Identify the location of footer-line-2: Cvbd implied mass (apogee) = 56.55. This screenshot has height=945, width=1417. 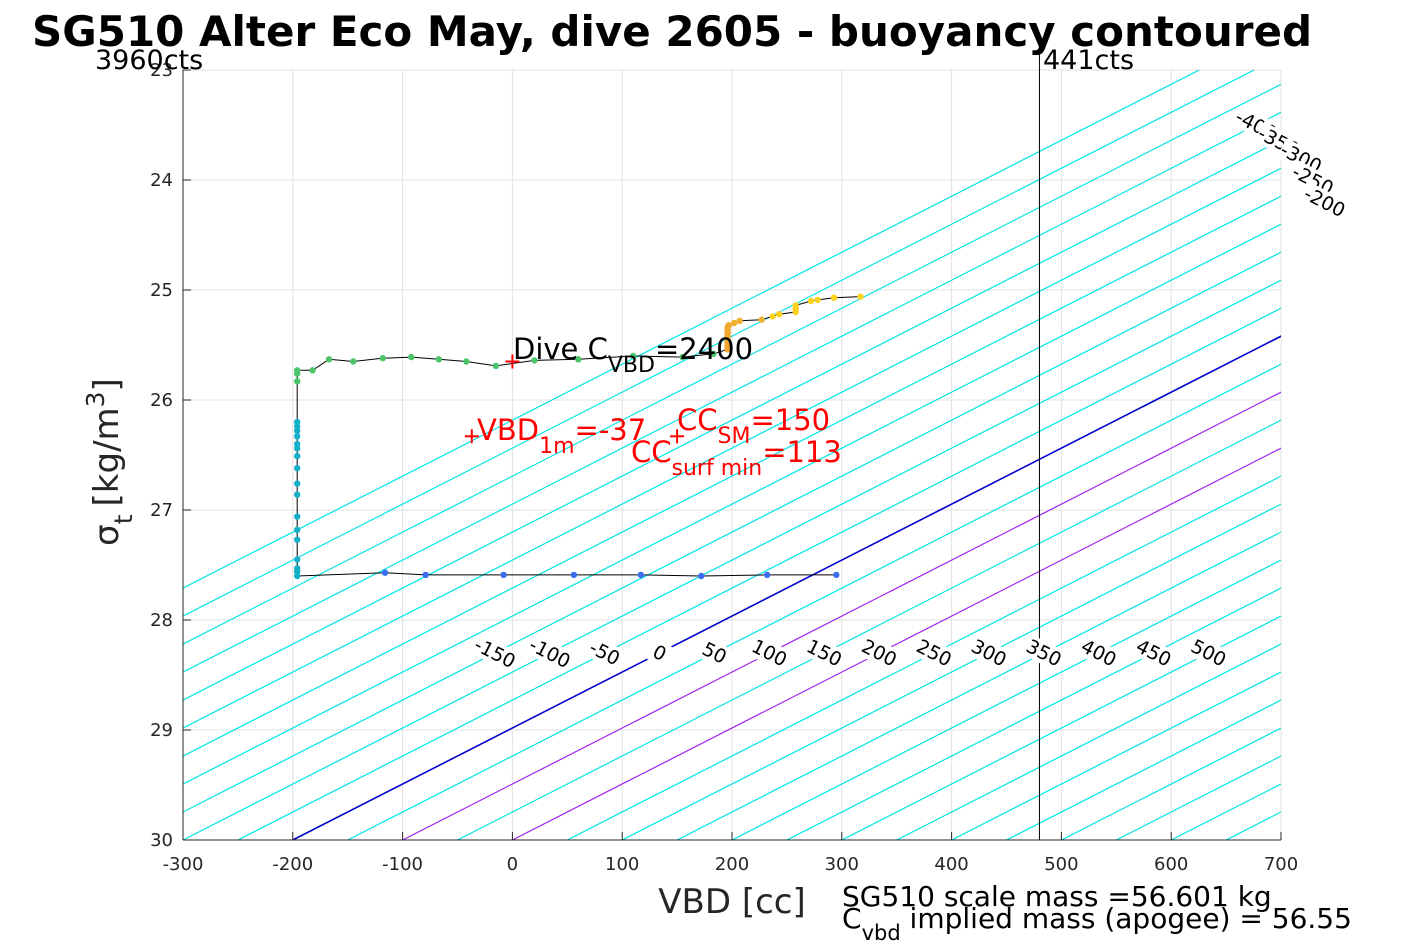
(1097, 923).